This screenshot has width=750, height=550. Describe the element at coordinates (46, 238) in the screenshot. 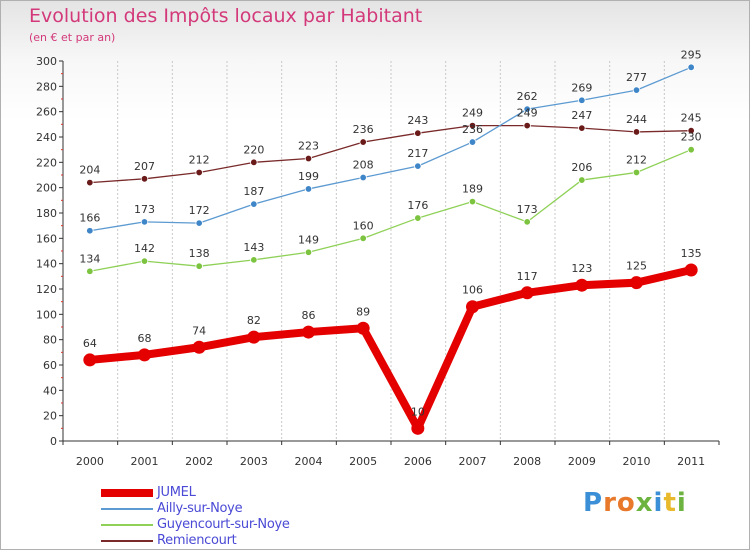

I see `y-tick-label: 160` at that location.